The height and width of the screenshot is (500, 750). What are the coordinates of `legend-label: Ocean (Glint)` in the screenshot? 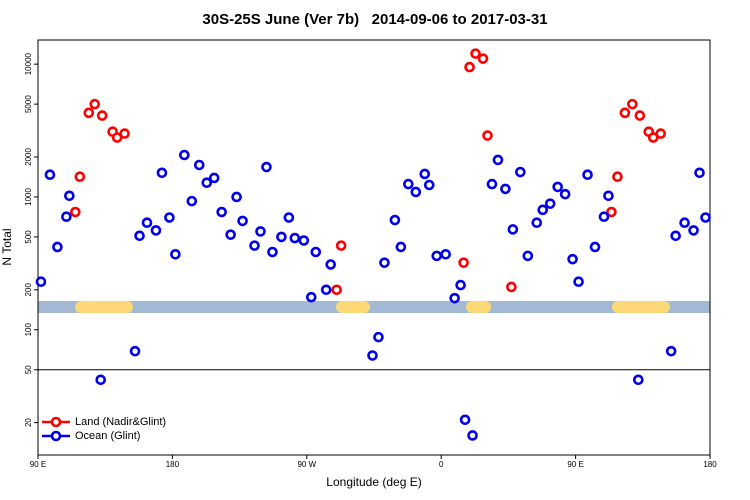 It's located at (107, 436).